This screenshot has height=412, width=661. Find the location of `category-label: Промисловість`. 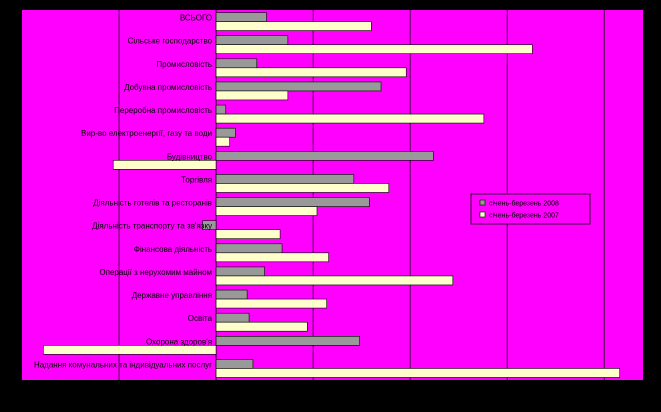

category-label: Промисловість is located at coordinates (184, 64).